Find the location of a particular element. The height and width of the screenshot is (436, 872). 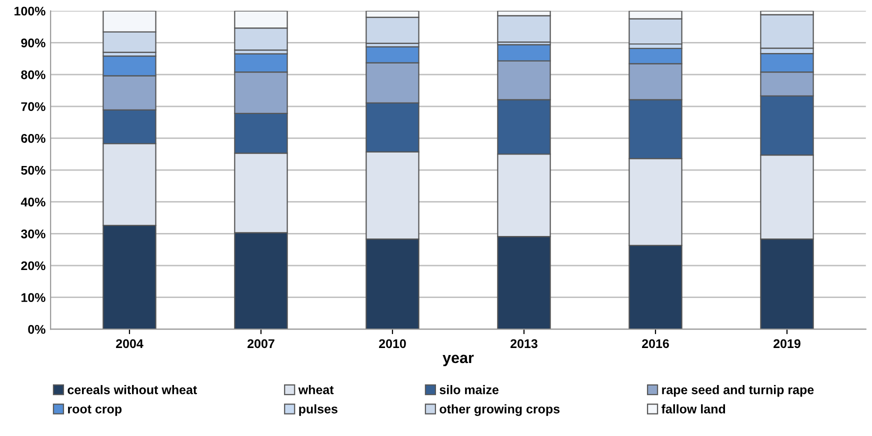

y-tick-label: 90% is located at coordinates (33, 43).